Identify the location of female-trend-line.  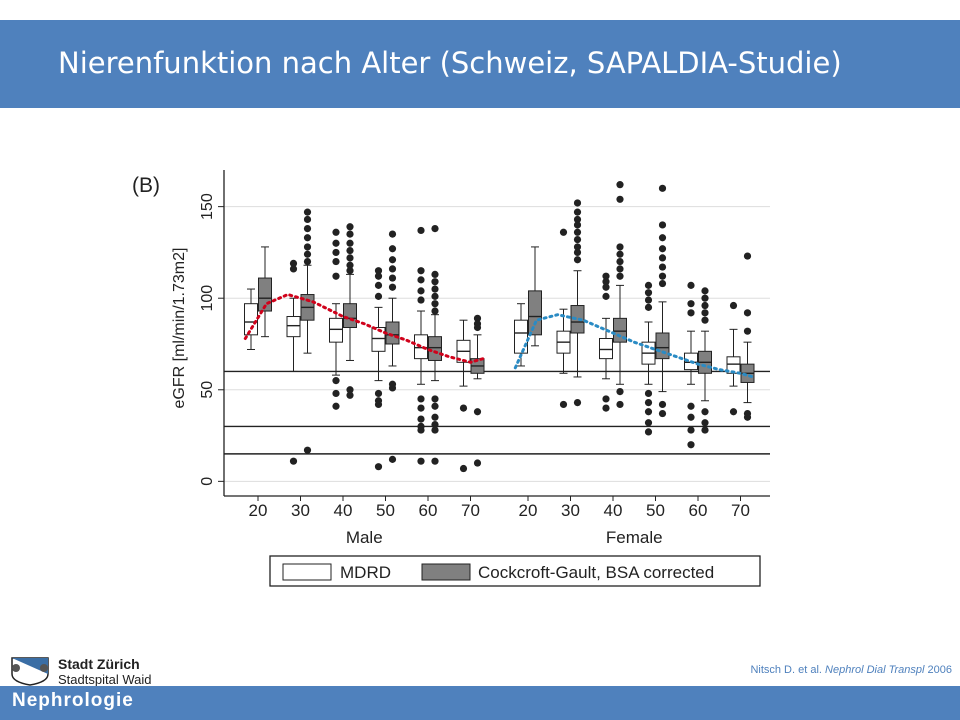
(634, 346).